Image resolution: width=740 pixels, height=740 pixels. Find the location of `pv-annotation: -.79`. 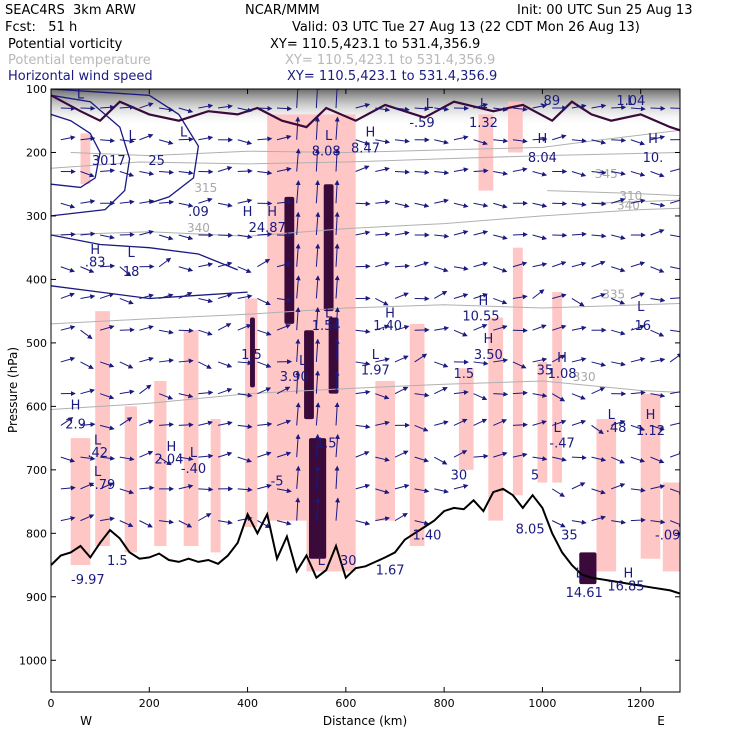

pv-annotation: -.79 is located at coordinates (102, 485).